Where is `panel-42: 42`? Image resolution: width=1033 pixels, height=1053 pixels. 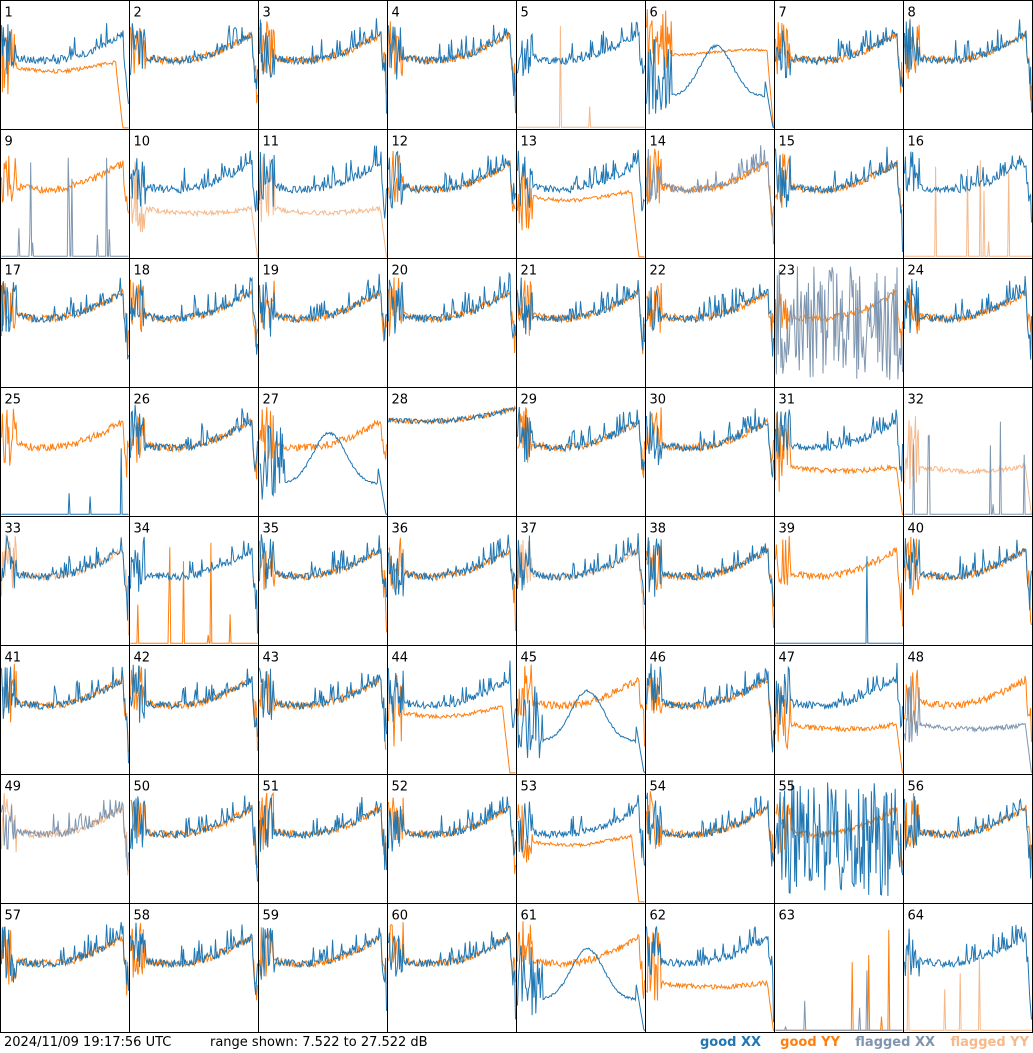 panel-42: 42 is located at coordinates (194, 710).